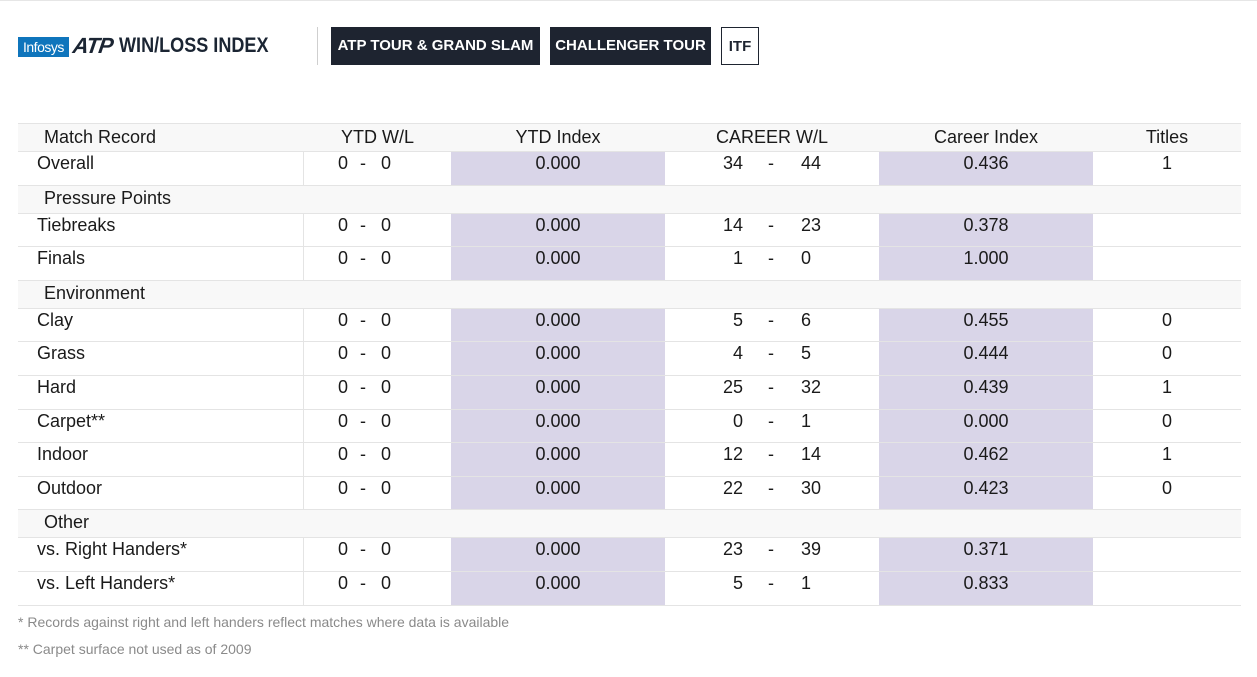 This screenshot has width=1257, height=677. I want to click on career-index-cell: 0.436, so click(986, 168).